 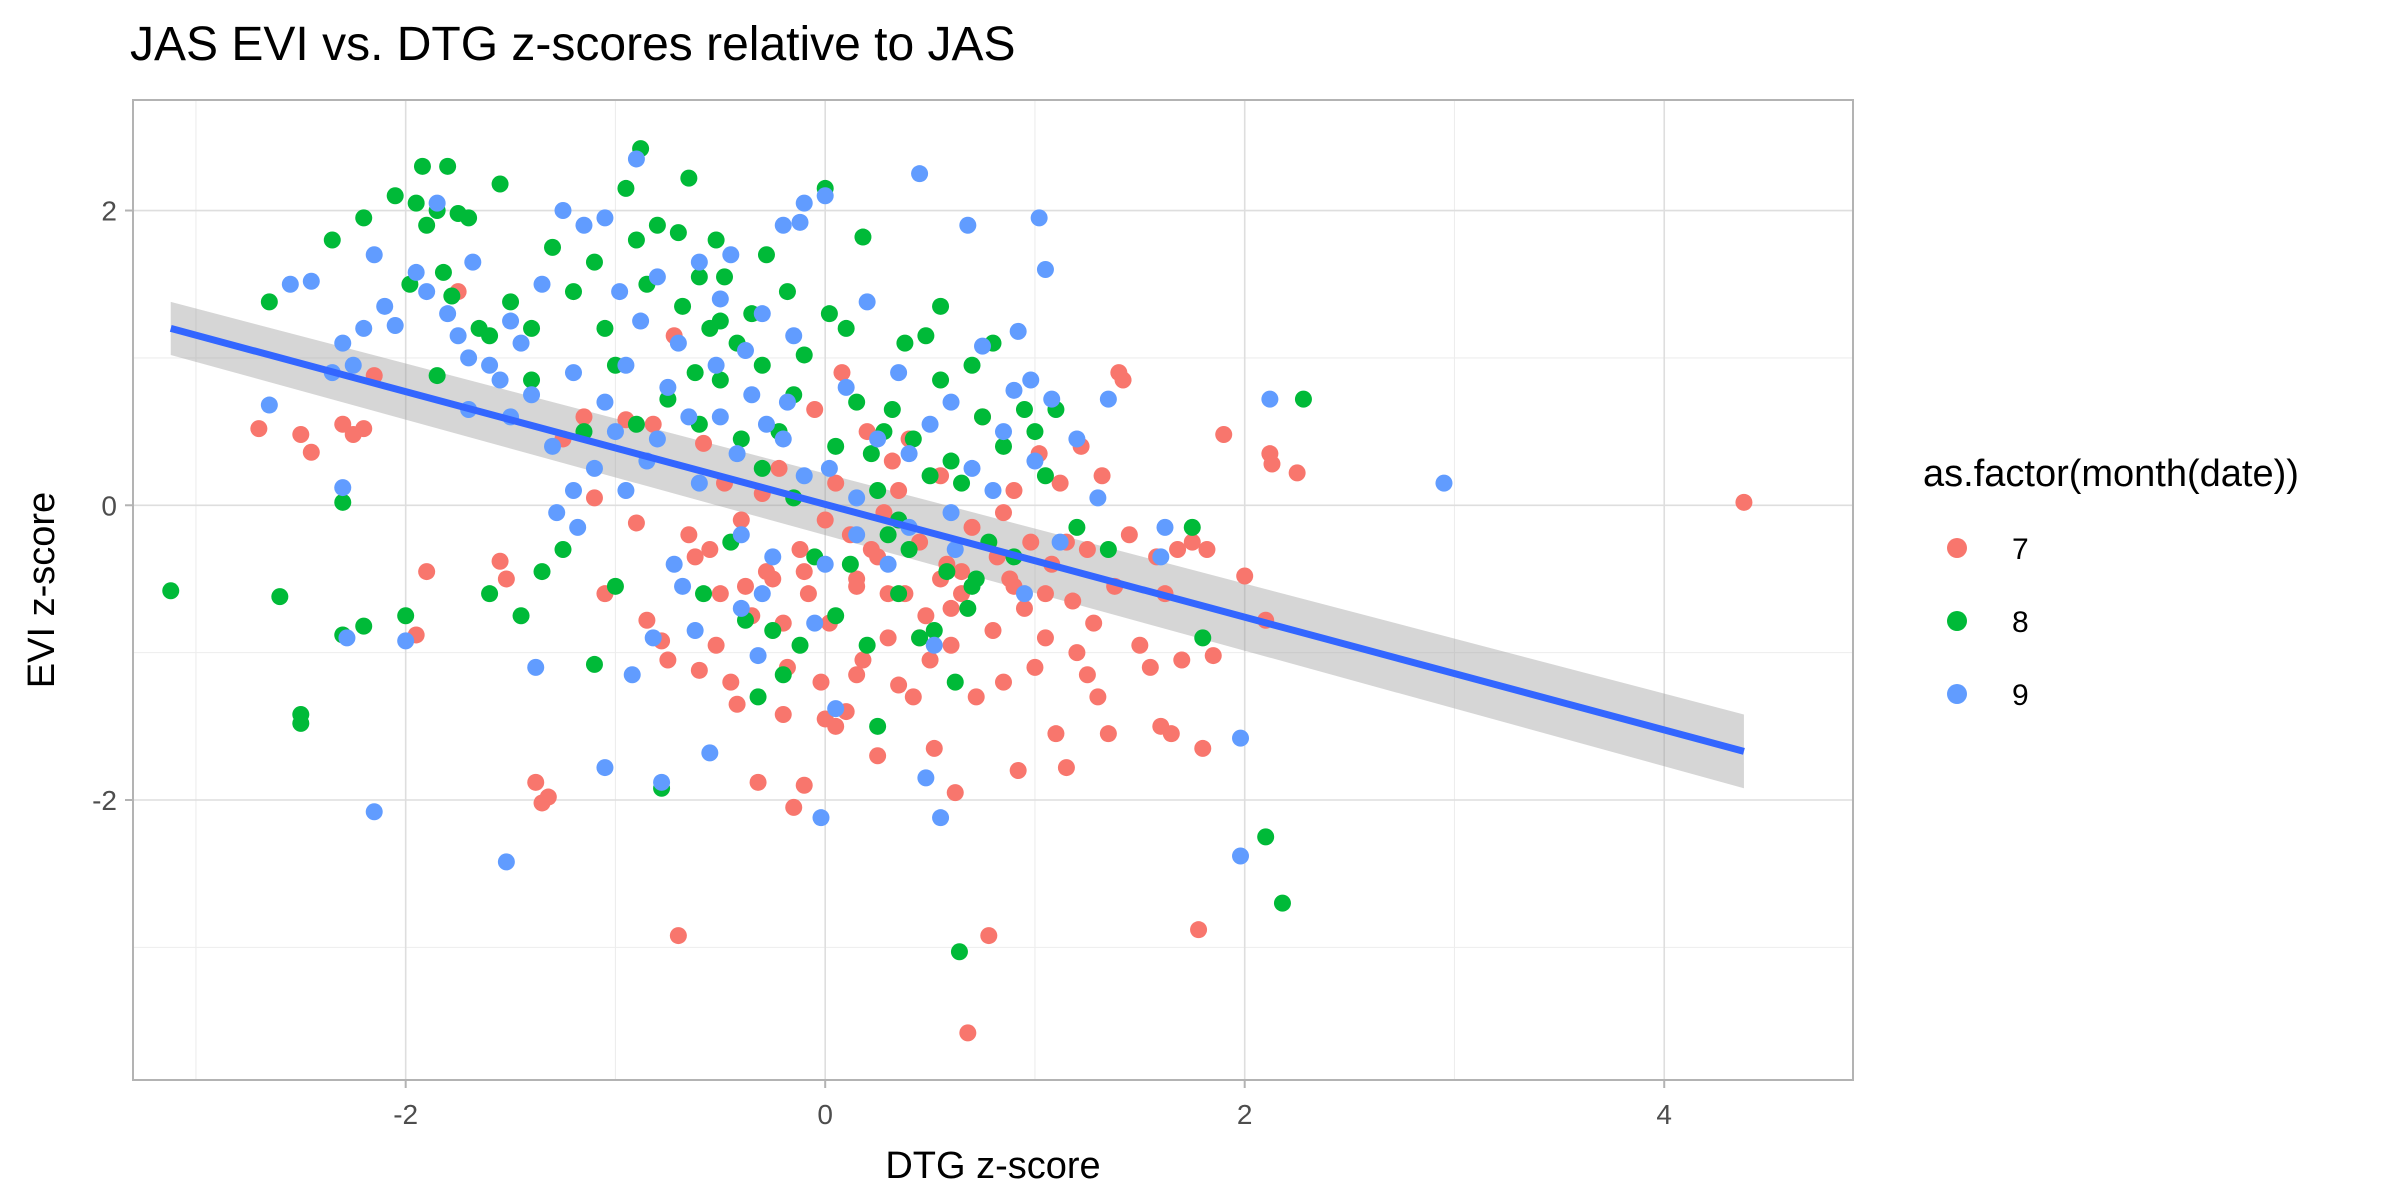 What do you see at coordinates (112, 506) in the screenshot?
I see `y-axis: -2 0 2` at bounding box center [112, 506].